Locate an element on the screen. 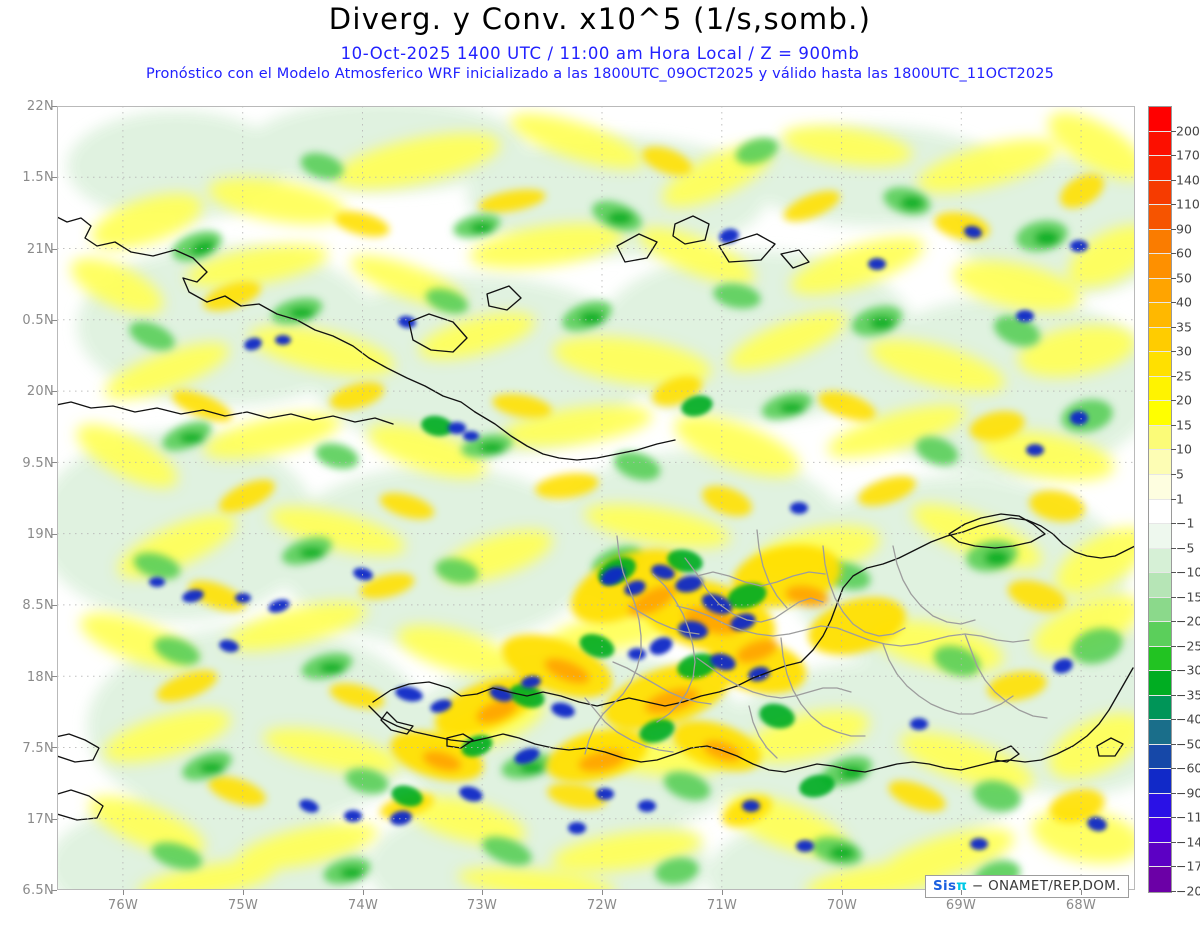  brand-pi-icon: π is located at coordinates (962, 886).